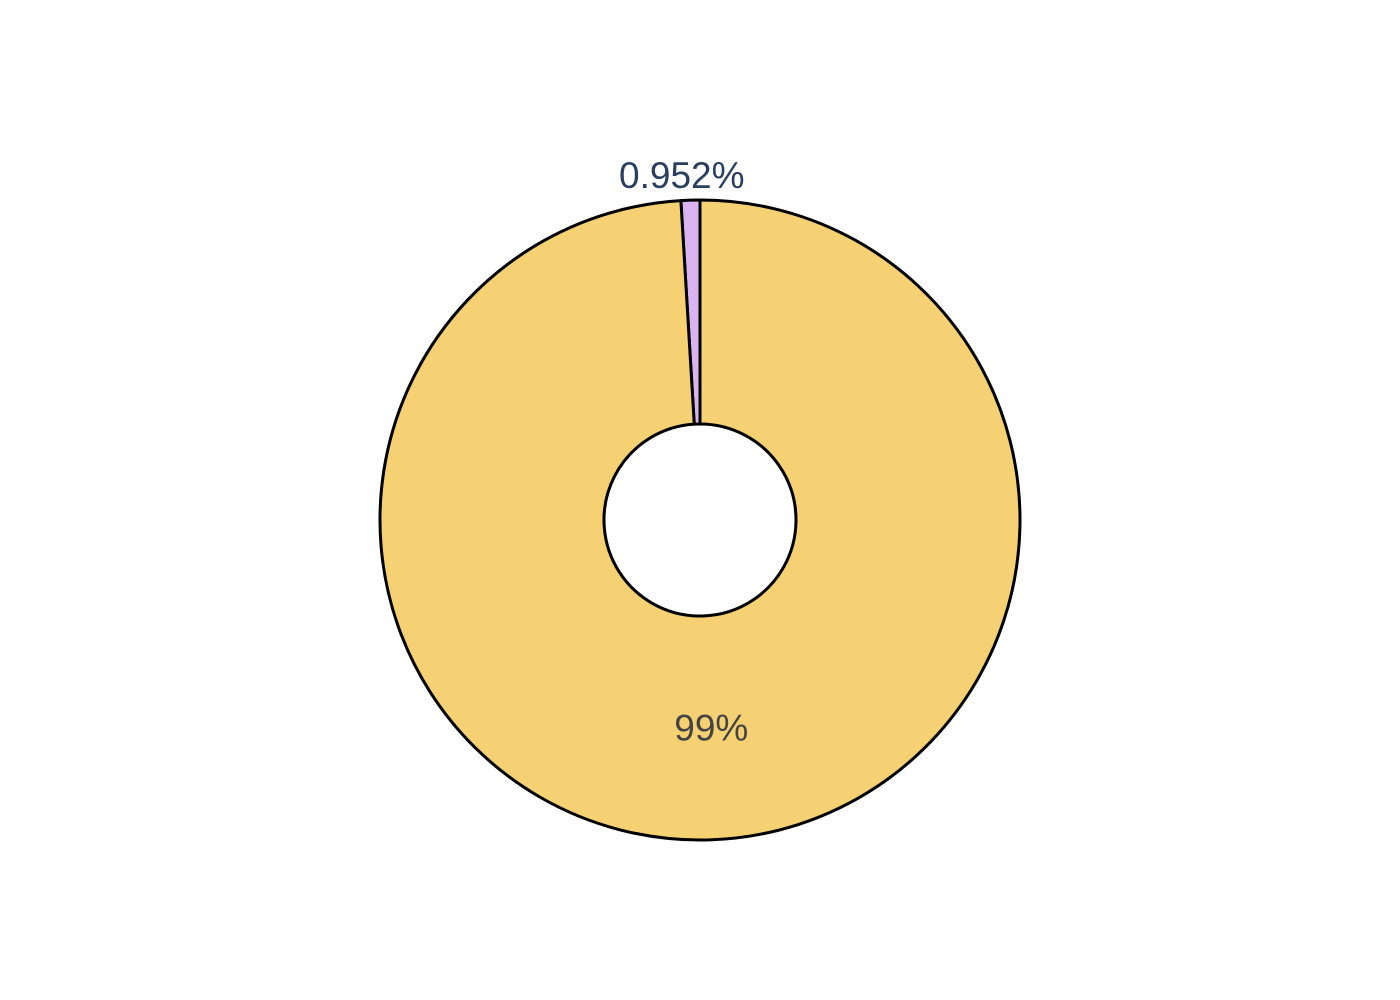 The width and height of the screenshot is (1400, 1000). Describe the element at coordinates (711, 728) in the screenshot. I see `slice-label-1: 99%` at that location.